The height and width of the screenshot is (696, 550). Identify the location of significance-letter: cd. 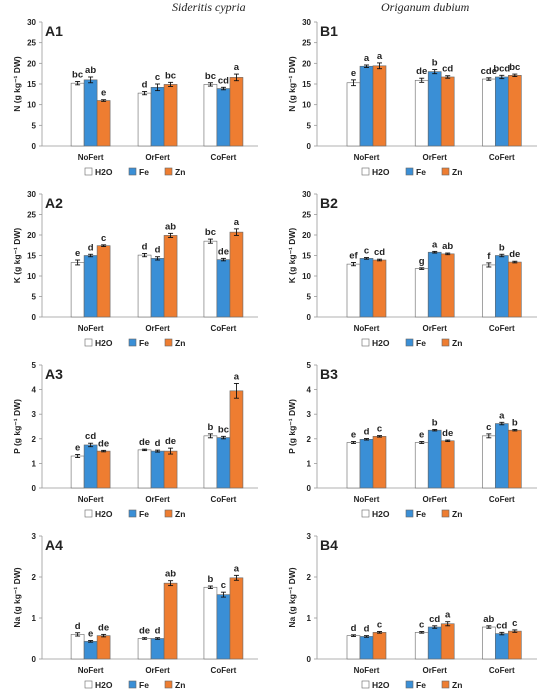
(434, 619).